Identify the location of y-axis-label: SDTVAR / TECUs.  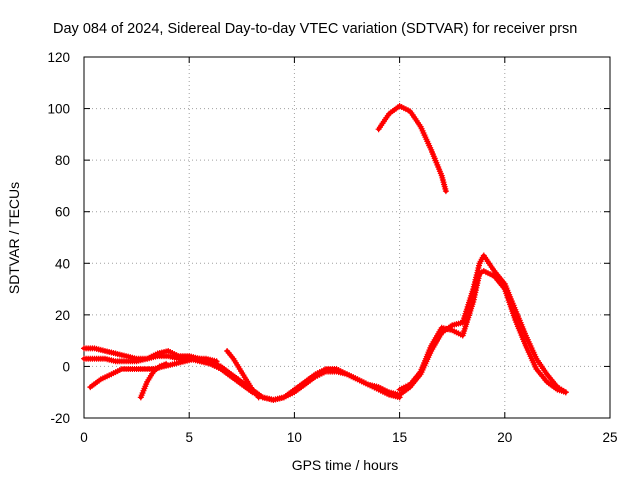
(14, 238).